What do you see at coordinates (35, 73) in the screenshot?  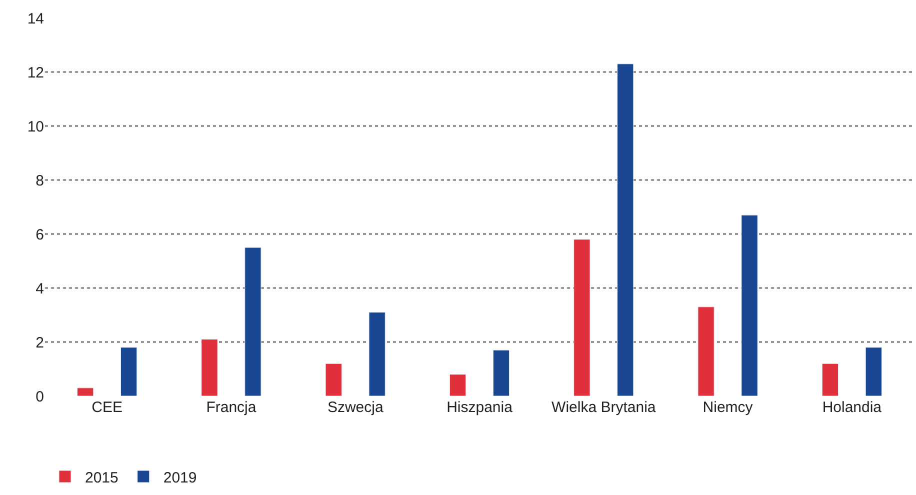 I see `y-tick-label: 12` at bounding box center [35, 73].